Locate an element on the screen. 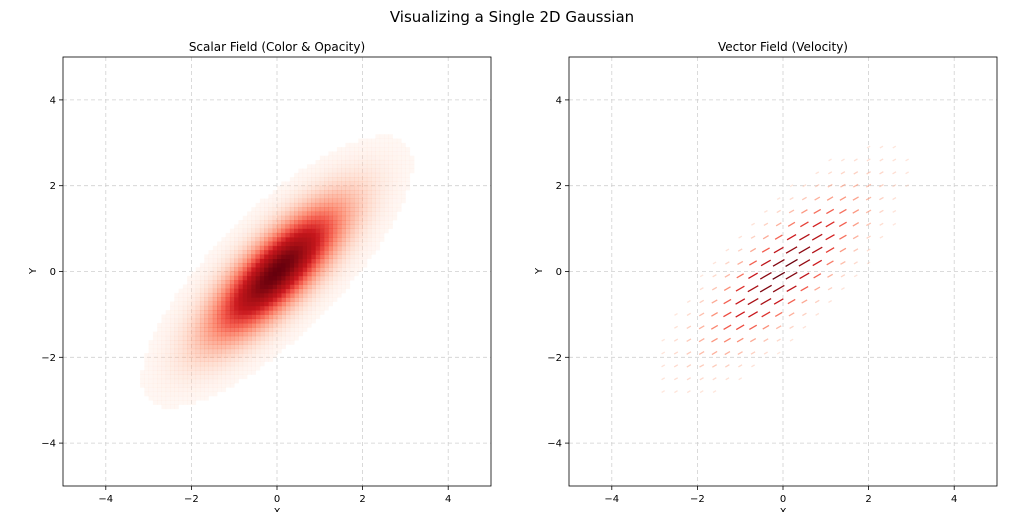  x-tick-label: 4 is located at coordinates (448, 499).